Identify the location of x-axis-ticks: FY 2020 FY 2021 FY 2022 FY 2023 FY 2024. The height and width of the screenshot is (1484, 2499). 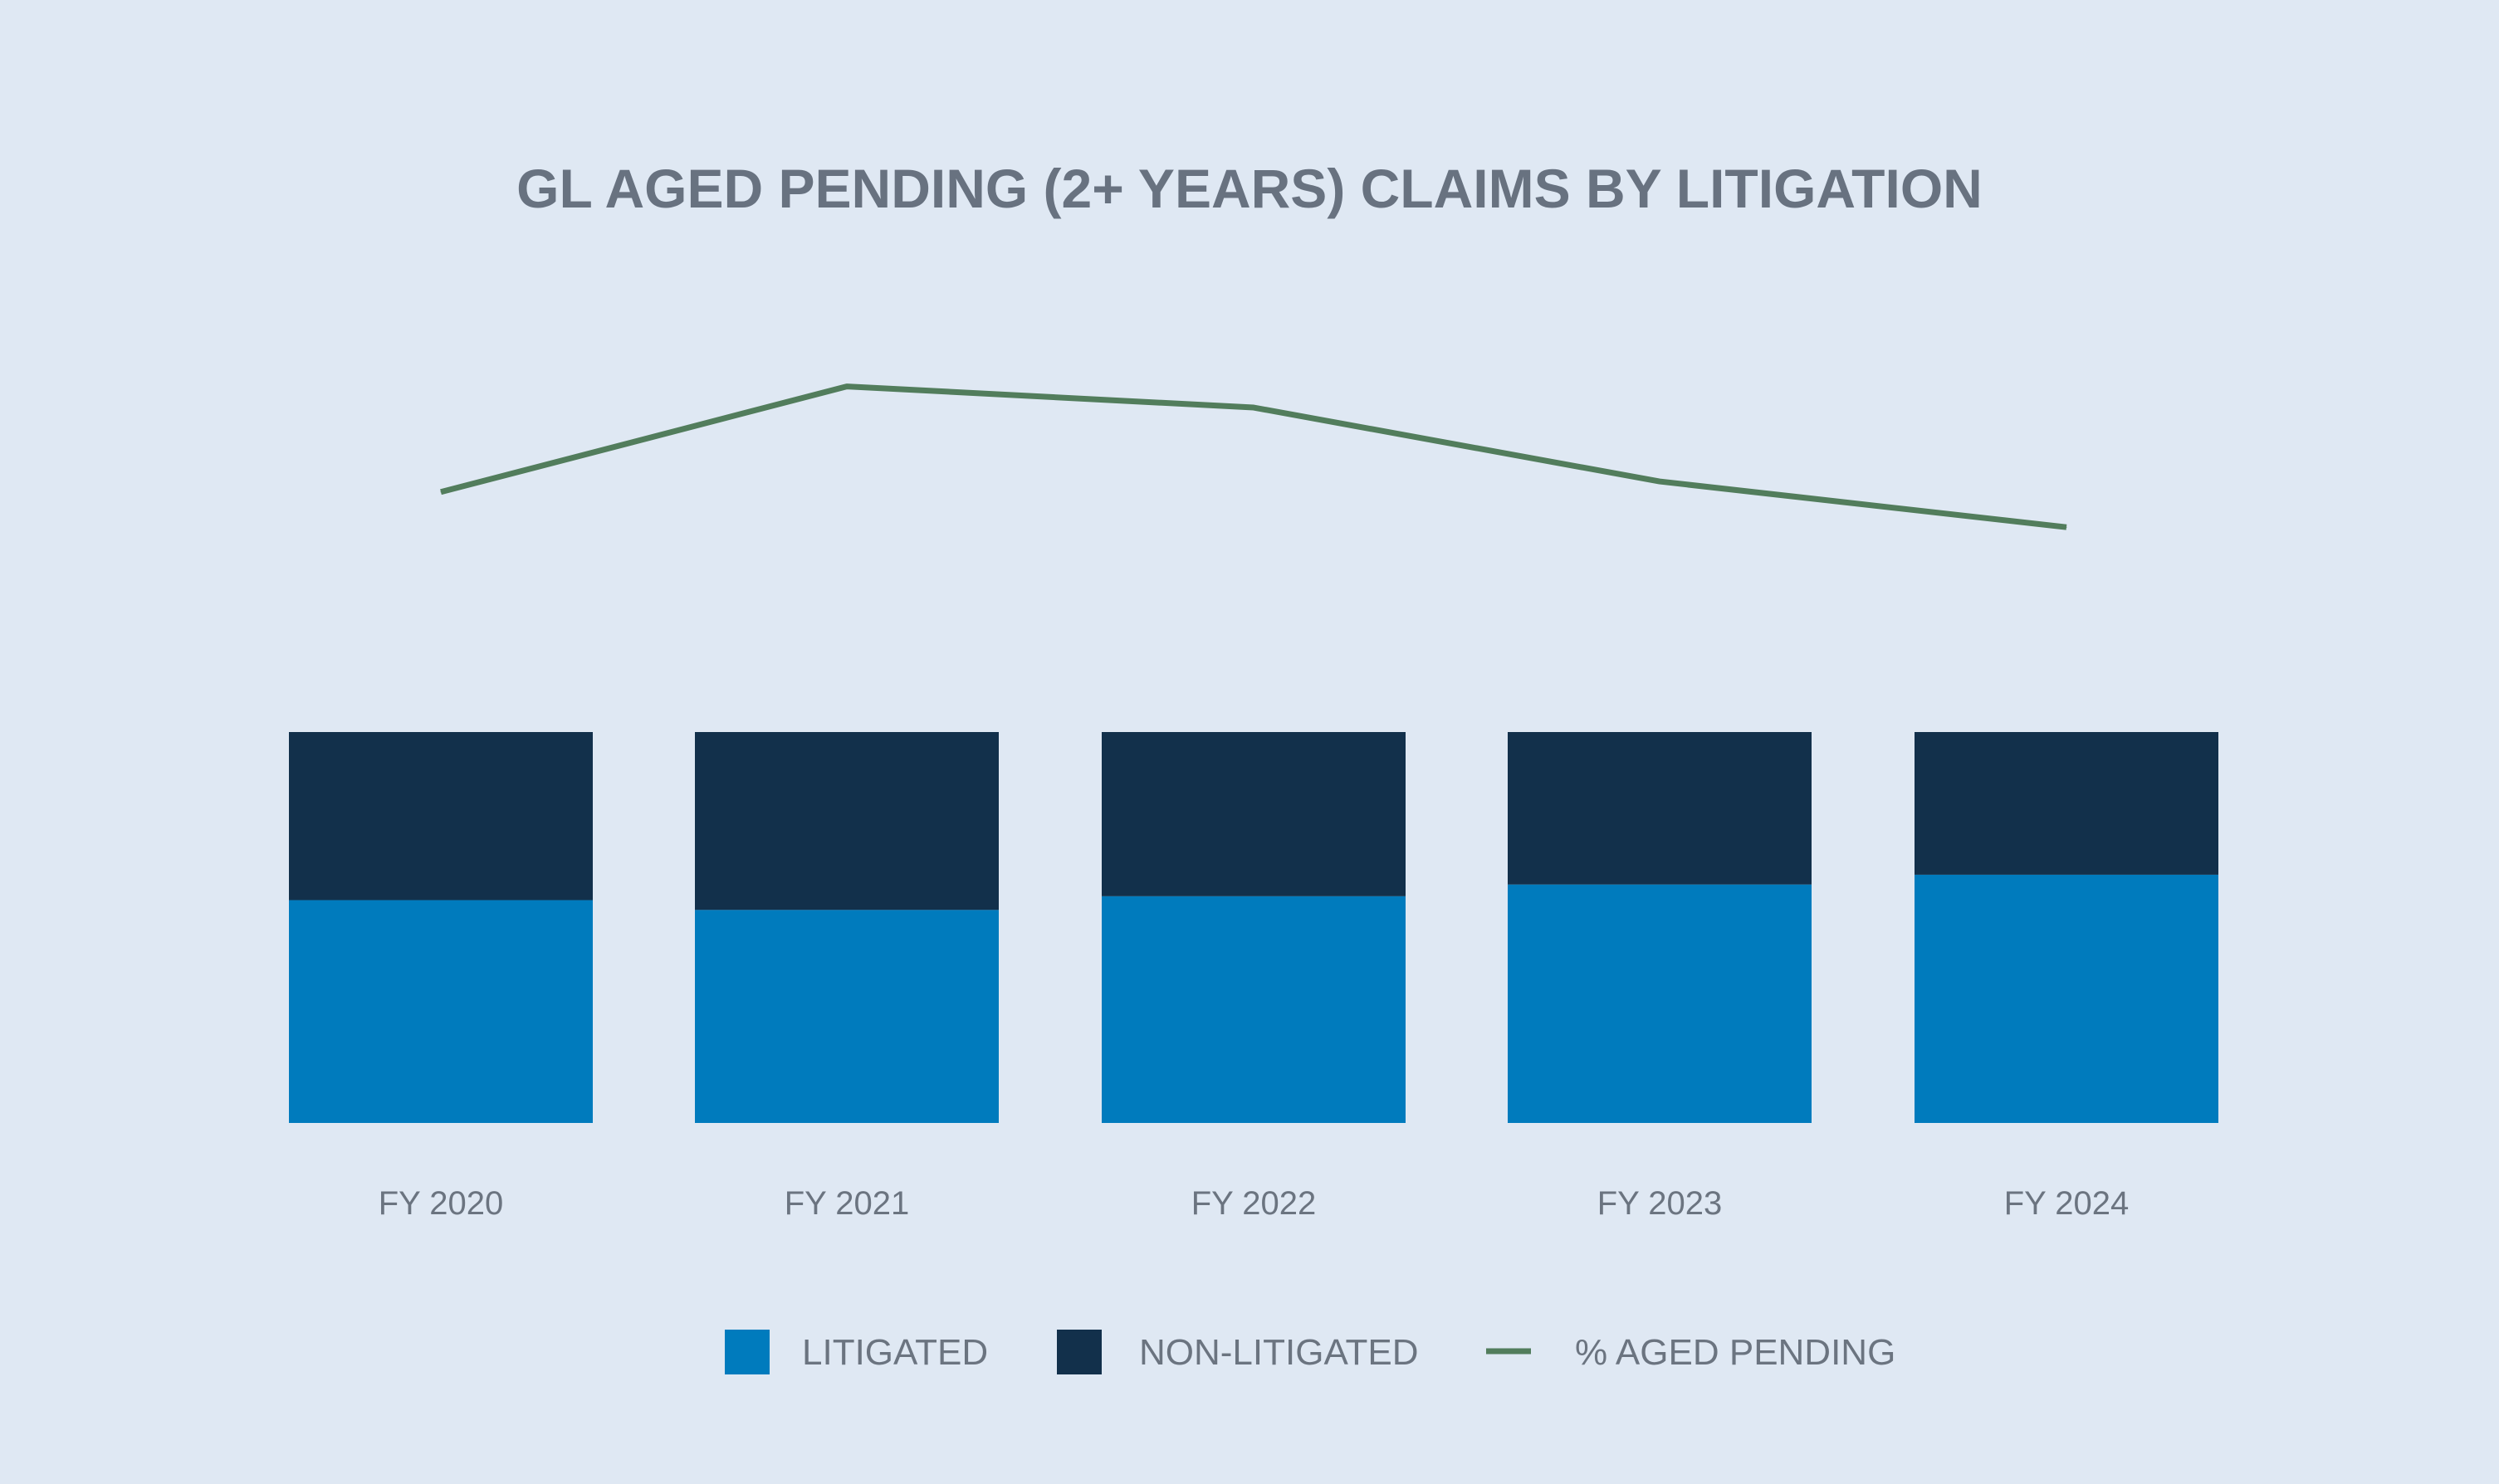
(1254, 1203).